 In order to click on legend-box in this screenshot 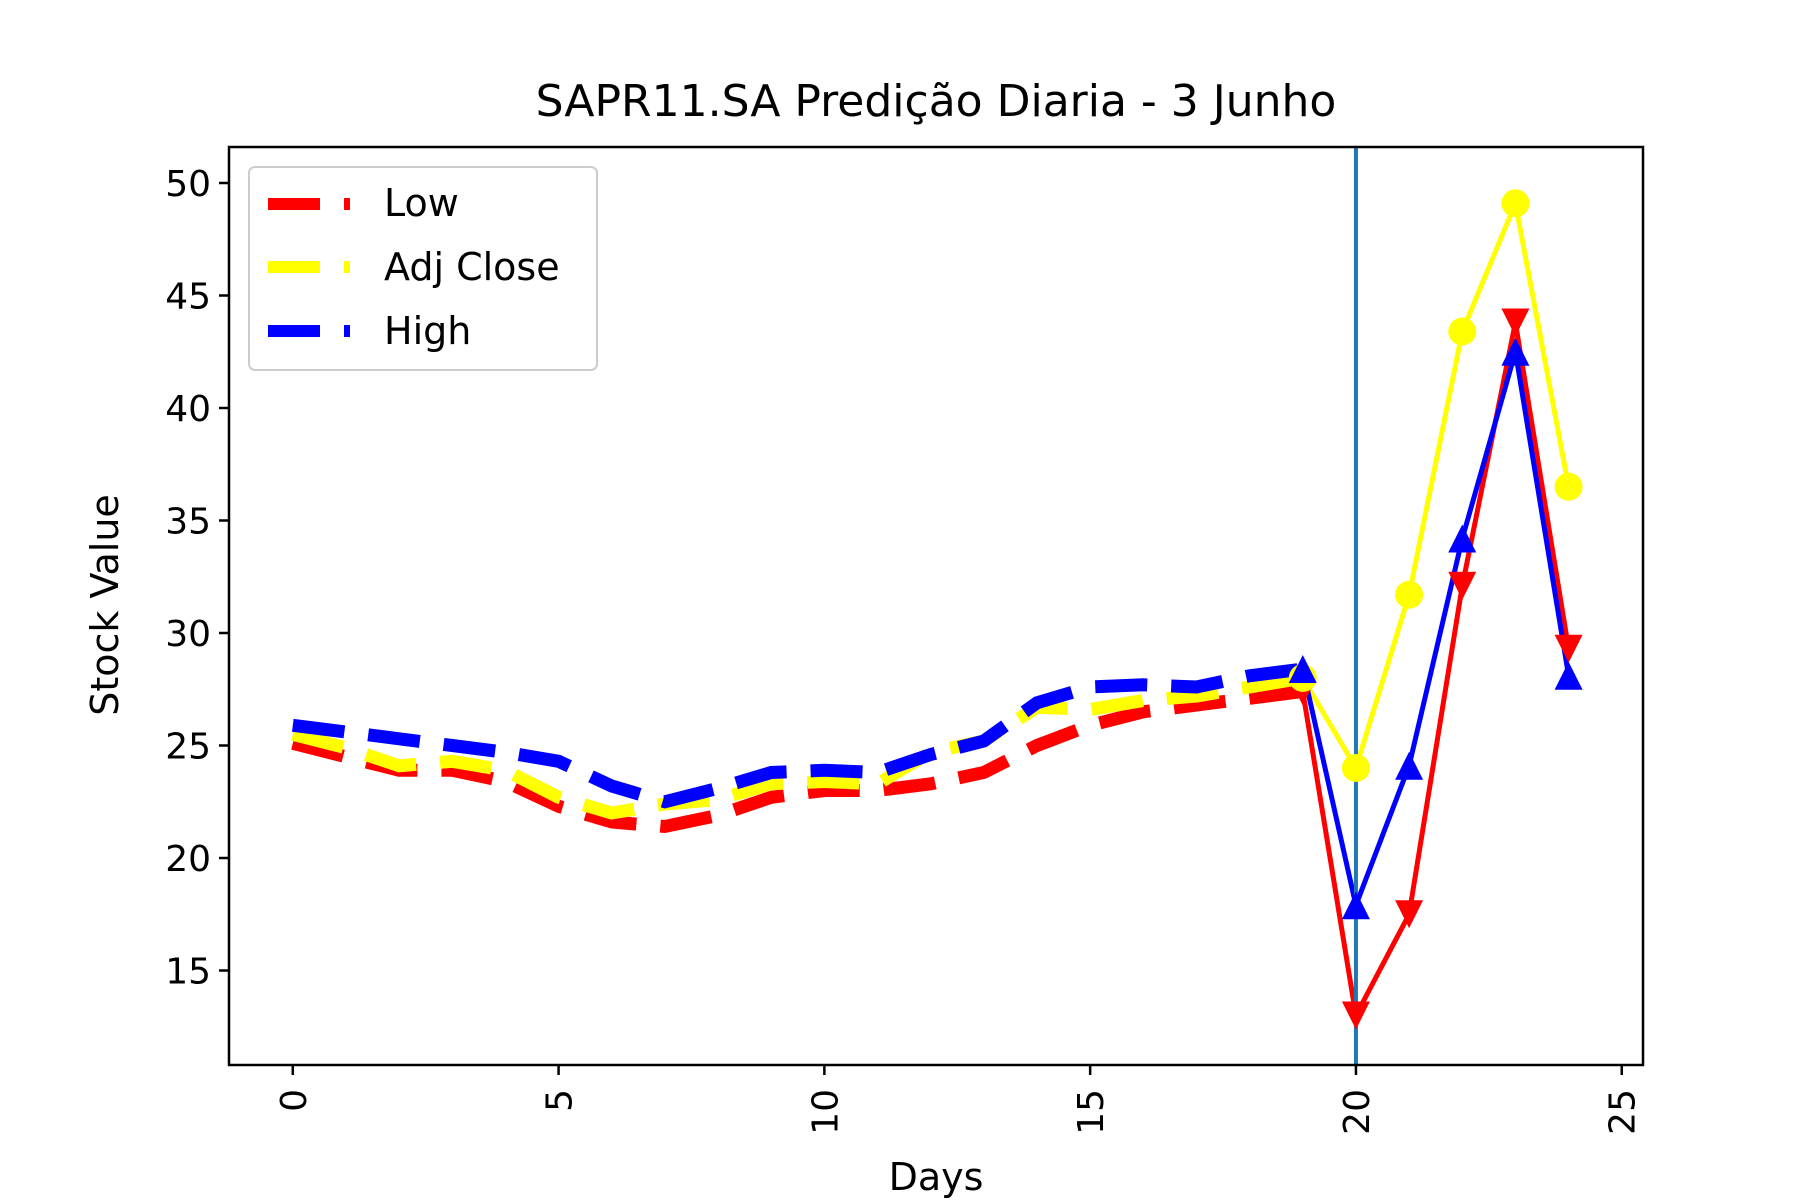, I will do `click(423, 268)`.